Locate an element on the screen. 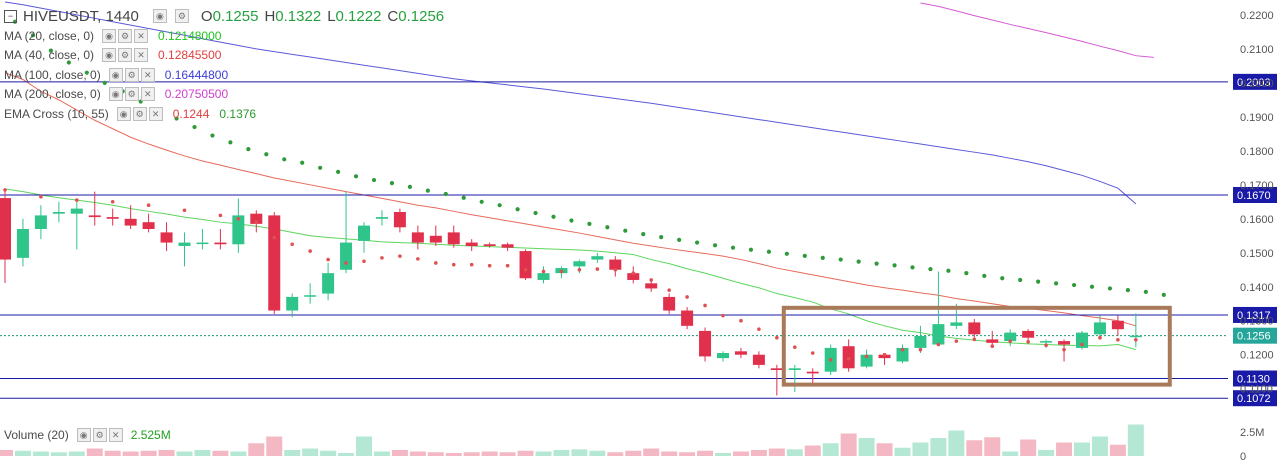  indicator-ma40: MA (40, close, 0) ◉ ⚙ ✕ 0.12845500 is located at coordinates (112, 55).